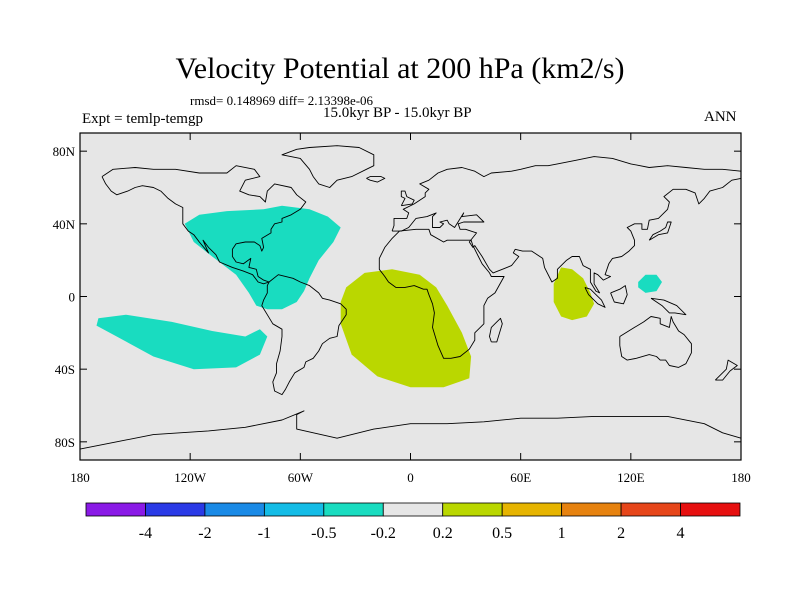 The image size is (800, 600). What do you see at coordinates (262, 257) in the screenshot?
I see `negative-anomaly-americas` at bounding box center [262, 257].